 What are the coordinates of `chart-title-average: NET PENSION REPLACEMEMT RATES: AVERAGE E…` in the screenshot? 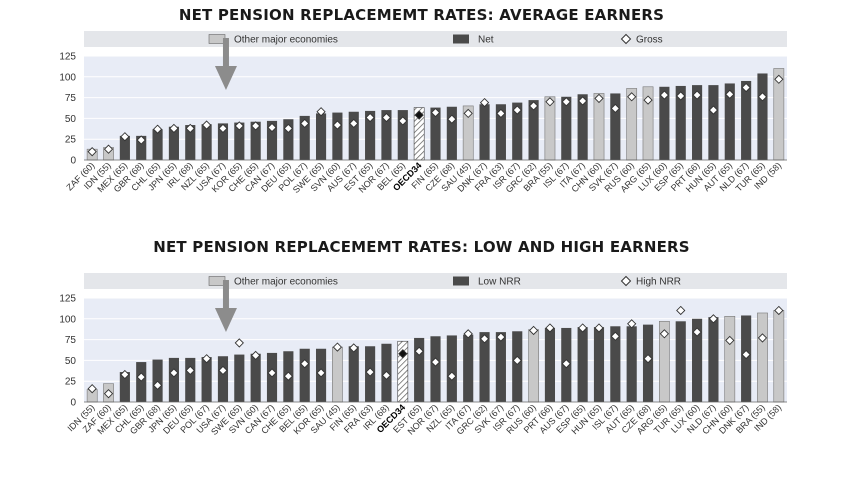 It's located at (421, 15).